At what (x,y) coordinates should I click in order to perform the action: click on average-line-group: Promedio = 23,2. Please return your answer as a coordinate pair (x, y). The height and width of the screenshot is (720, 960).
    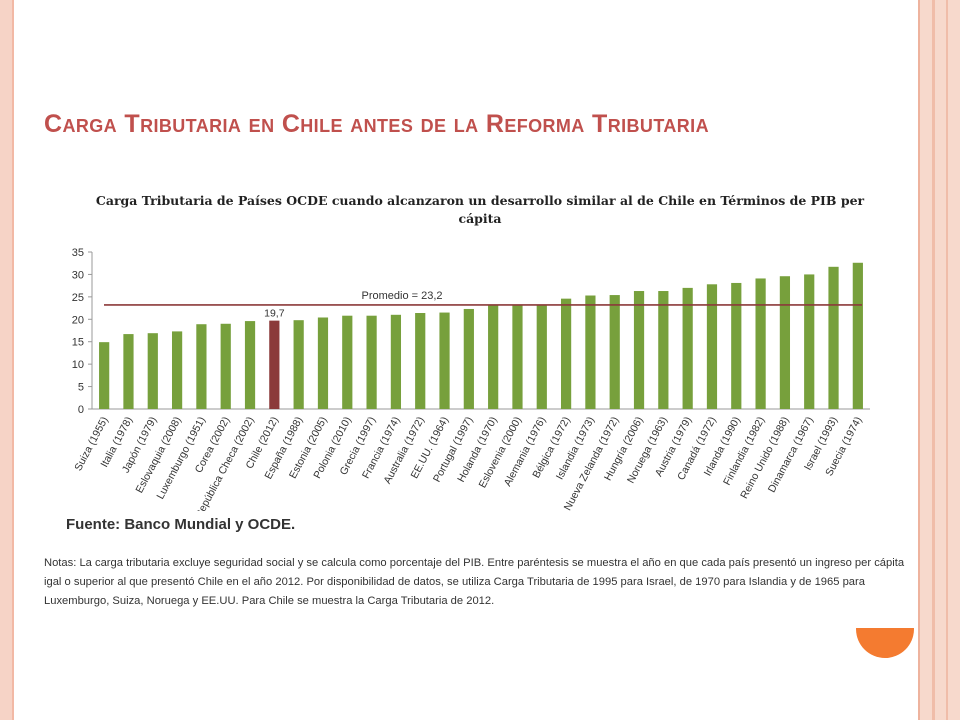
    Looking at the image, I should click on (483, 298).